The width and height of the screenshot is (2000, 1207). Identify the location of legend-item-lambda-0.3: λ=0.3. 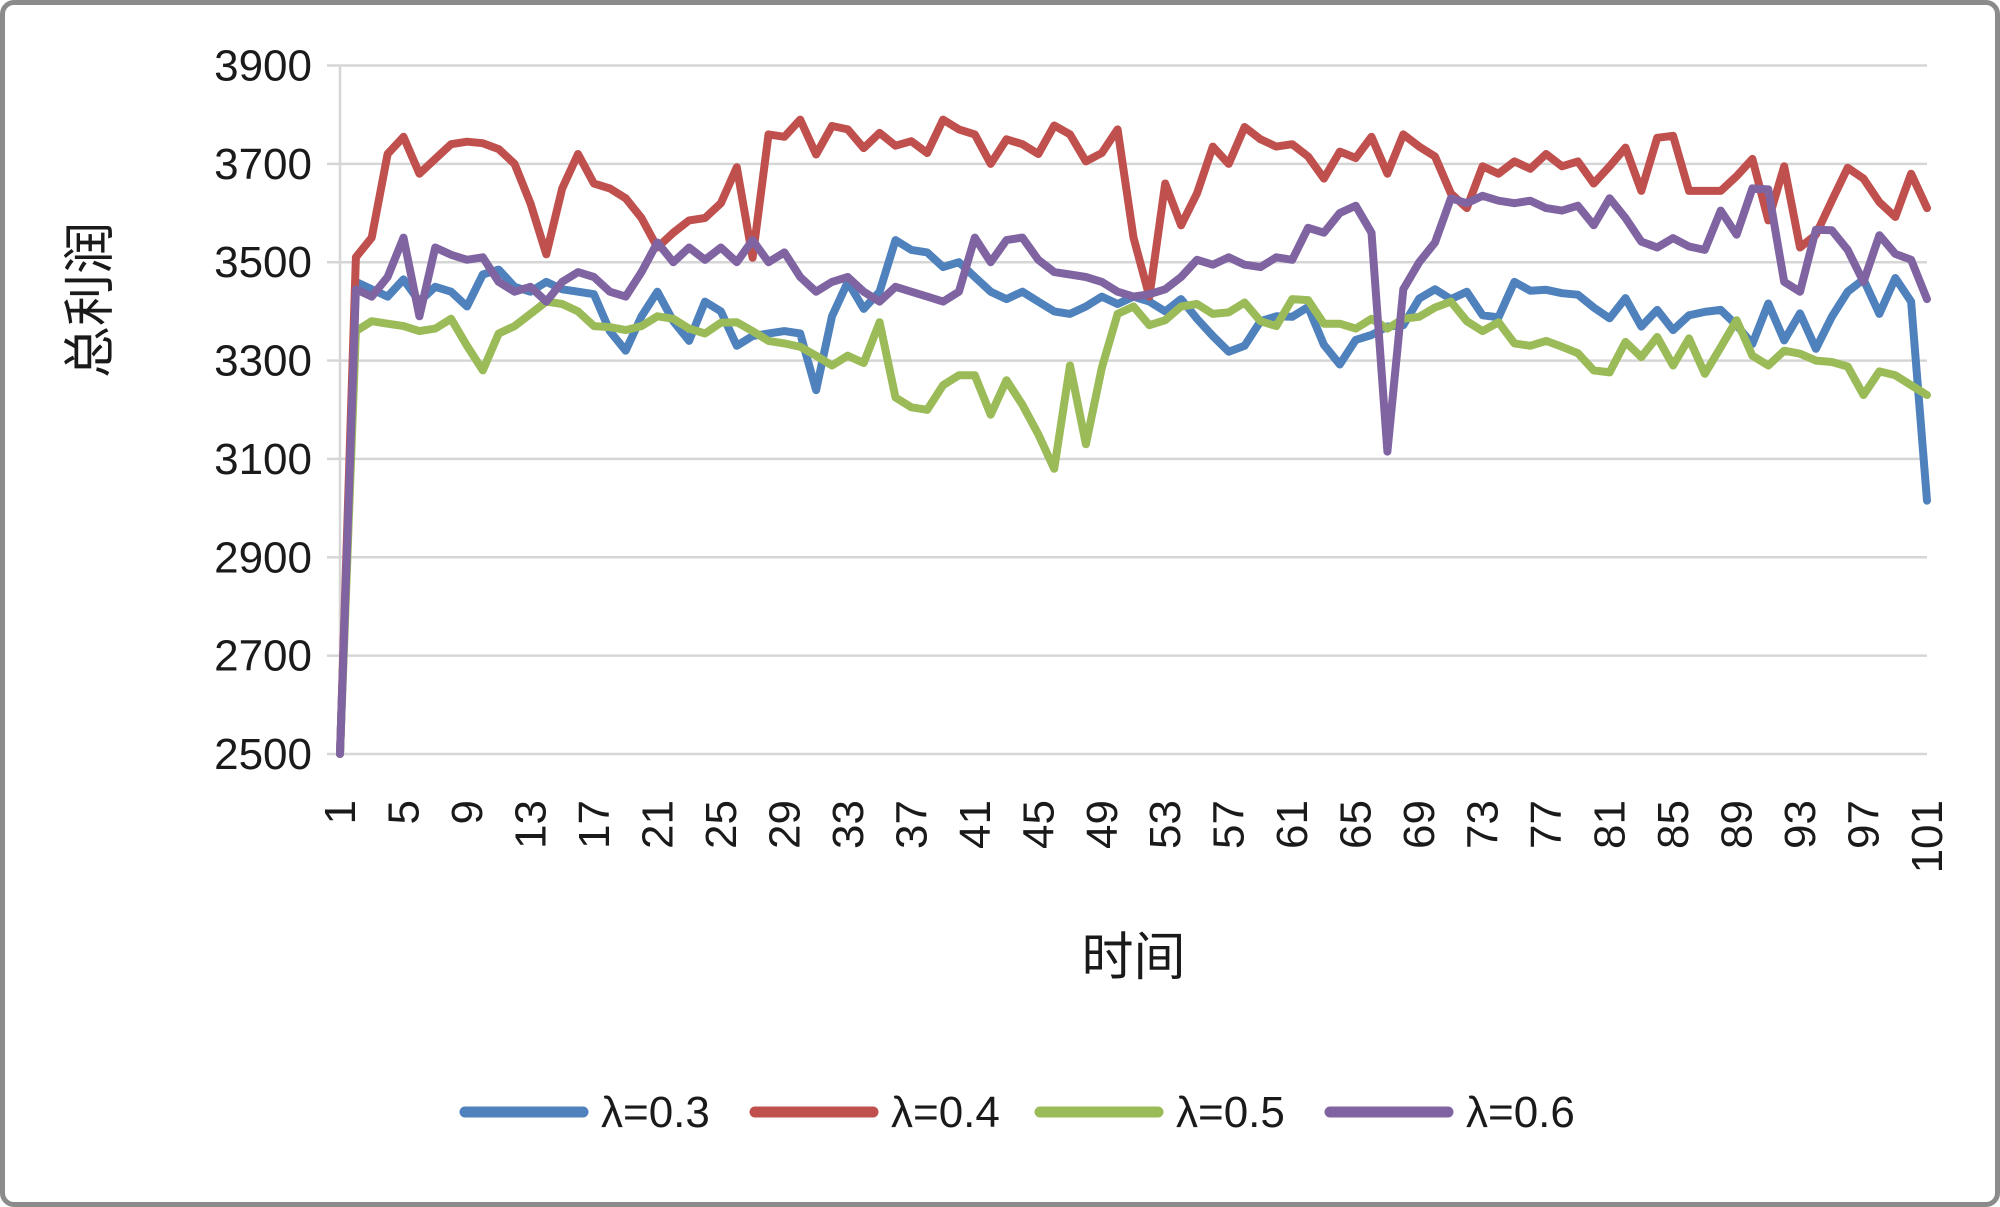
(584, 1112).